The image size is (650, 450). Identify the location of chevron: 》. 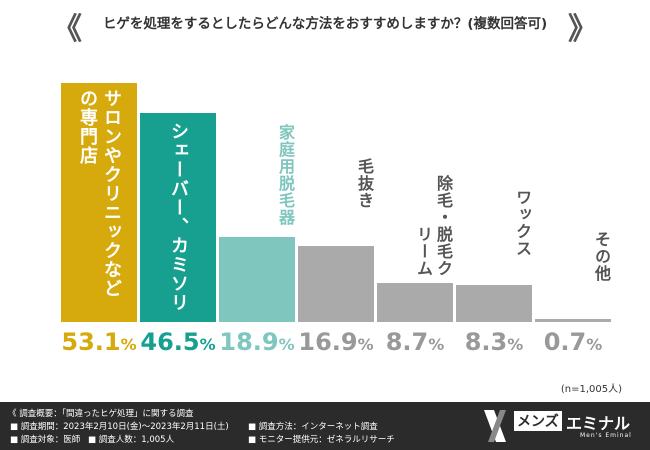
(583, 29).